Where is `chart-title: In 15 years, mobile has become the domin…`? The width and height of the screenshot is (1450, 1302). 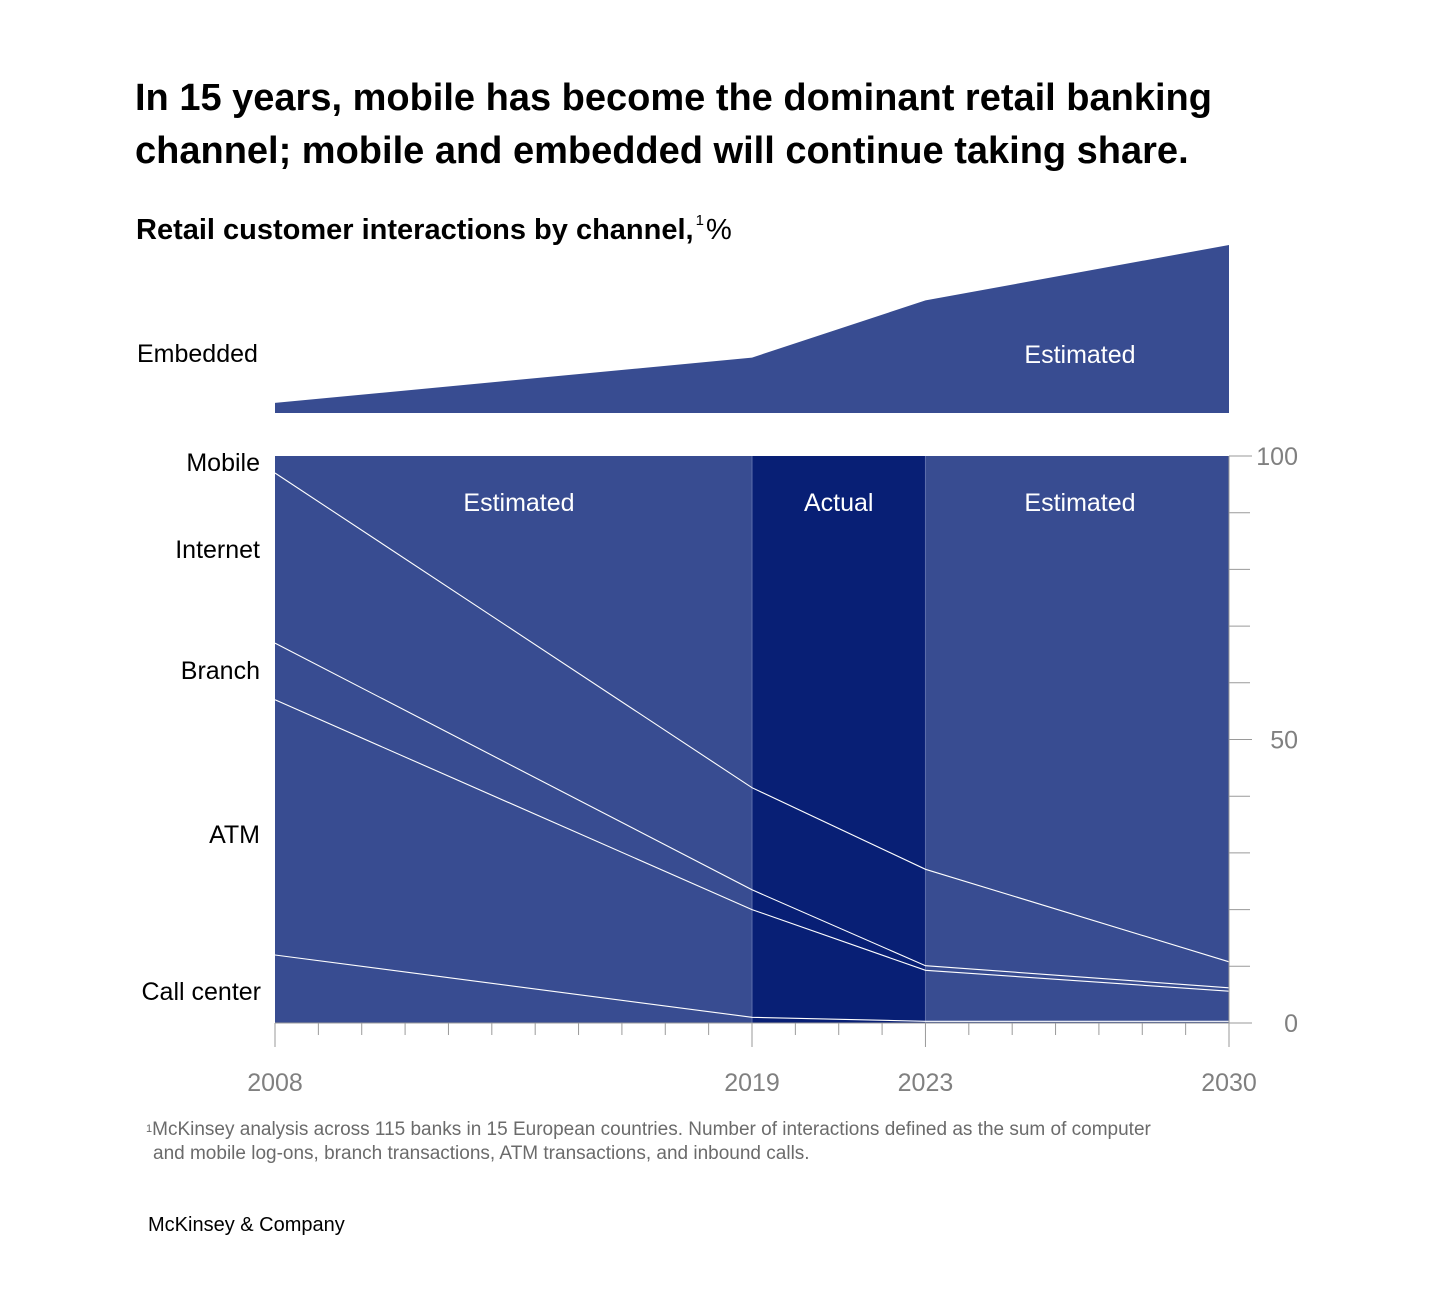
chart-title: In 15 years, mobile has become the domin… is located at coordinates (735, 125).